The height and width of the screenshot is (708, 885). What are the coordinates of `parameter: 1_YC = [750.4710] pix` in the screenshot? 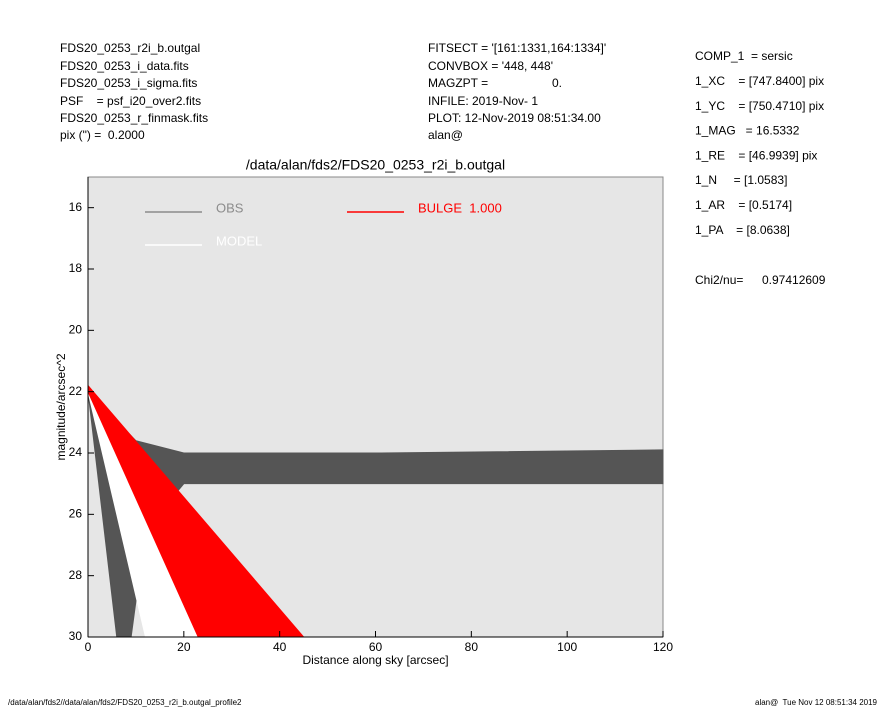 It's located at (759, 106).